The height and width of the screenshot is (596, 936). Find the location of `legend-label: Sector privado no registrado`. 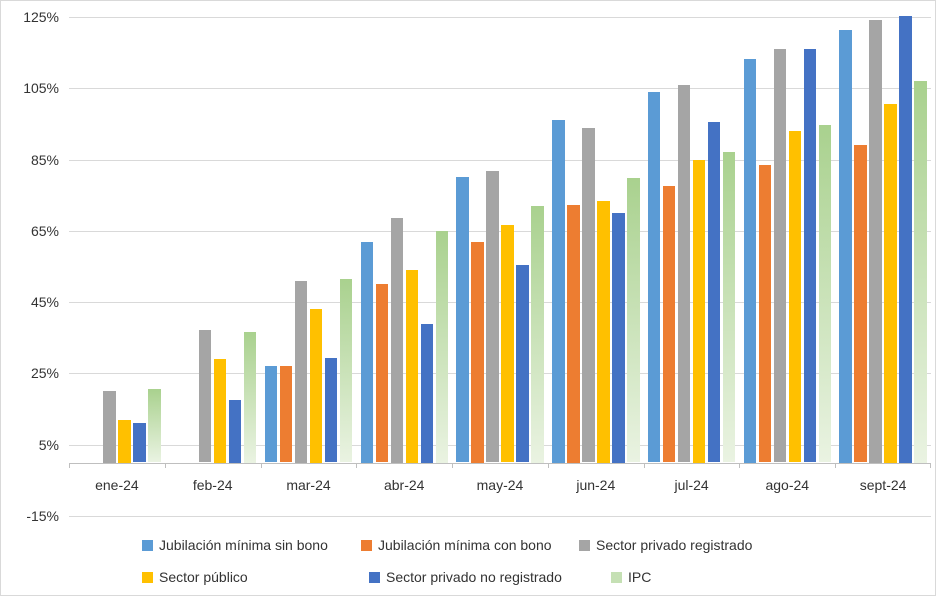

legend-label: Sector privado no registrado is located at coordinates (474, 577).